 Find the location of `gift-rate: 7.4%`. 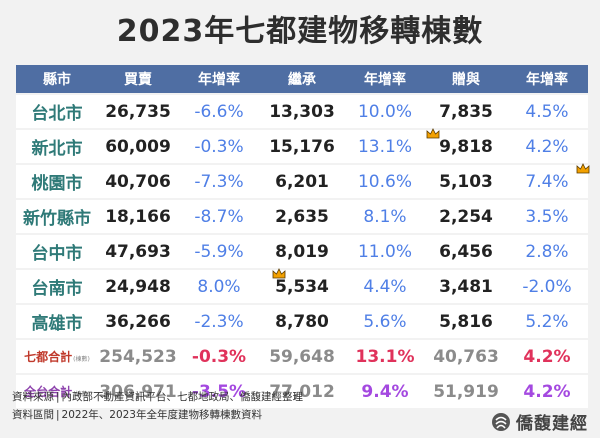

gift-rate: 7.4% is located at coordinates (547, 181).